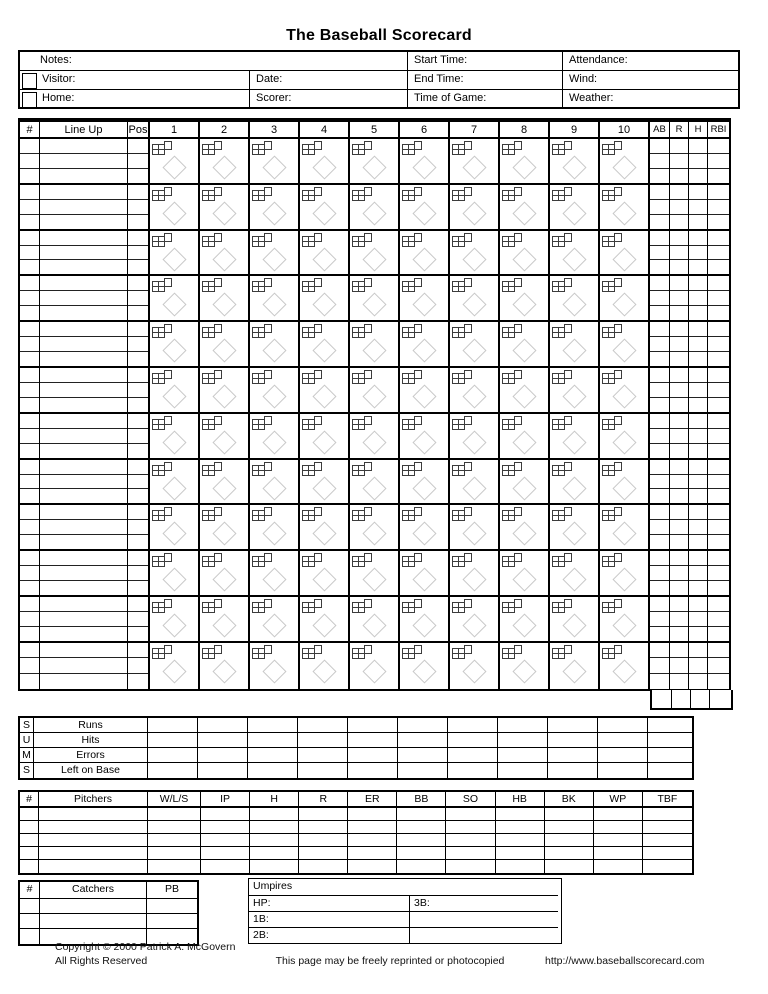  Describe the element at coordinates (681, 699) in the screenshot. I see `r-total-cell` at that location.